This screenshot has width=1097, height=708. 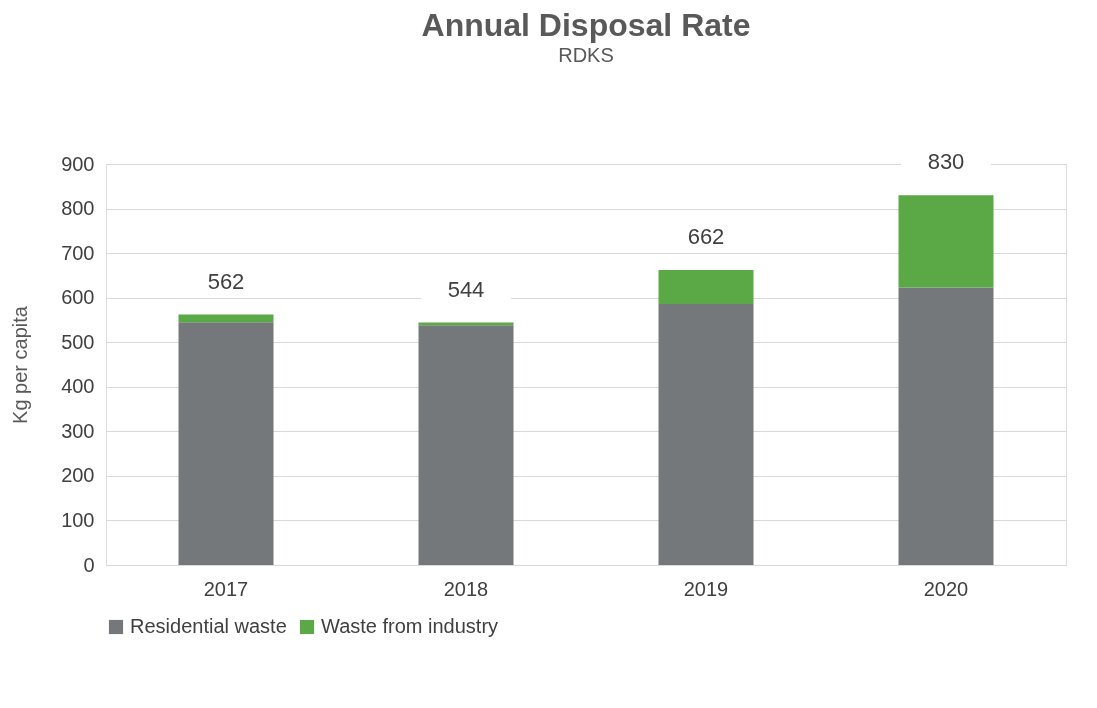 What do you see at coordinates (78, 475) in the screenshot?
I see `y-tick-label: 200` at bounding box center [78, 475].